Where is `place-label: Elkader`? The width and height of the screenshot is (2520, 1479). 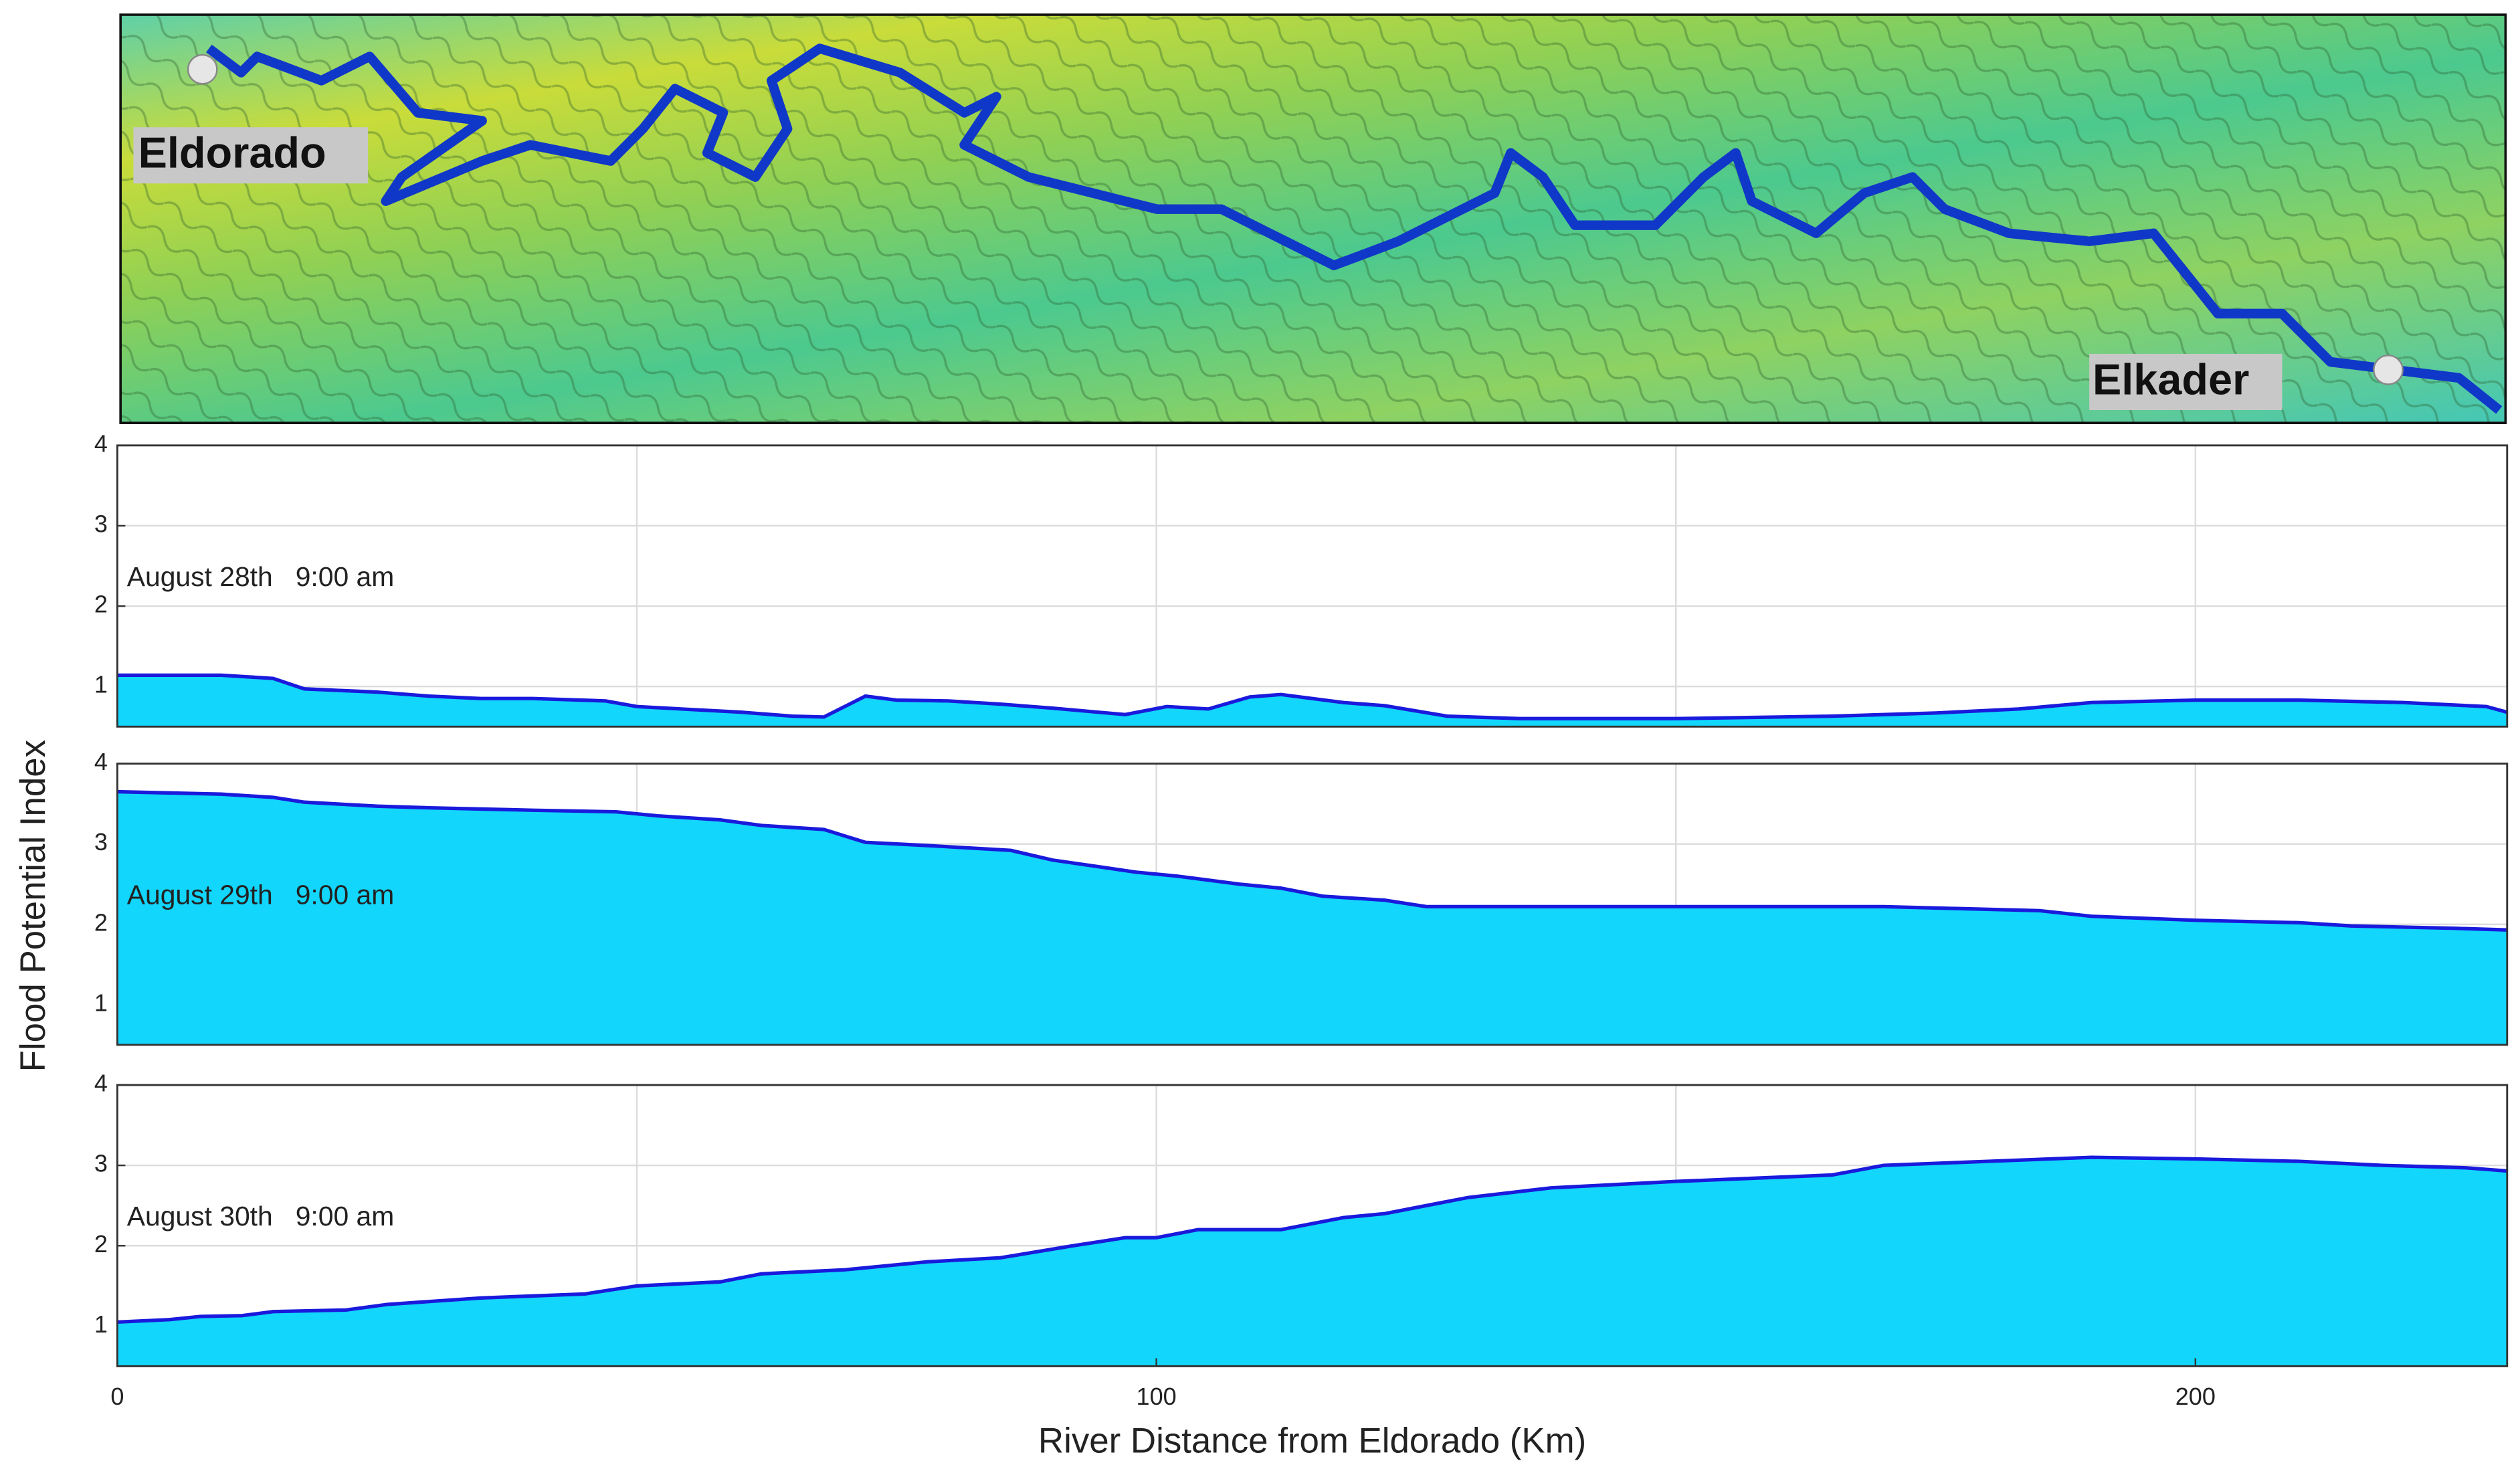
place-label: Elkader is located at coordinates (2171, 379).